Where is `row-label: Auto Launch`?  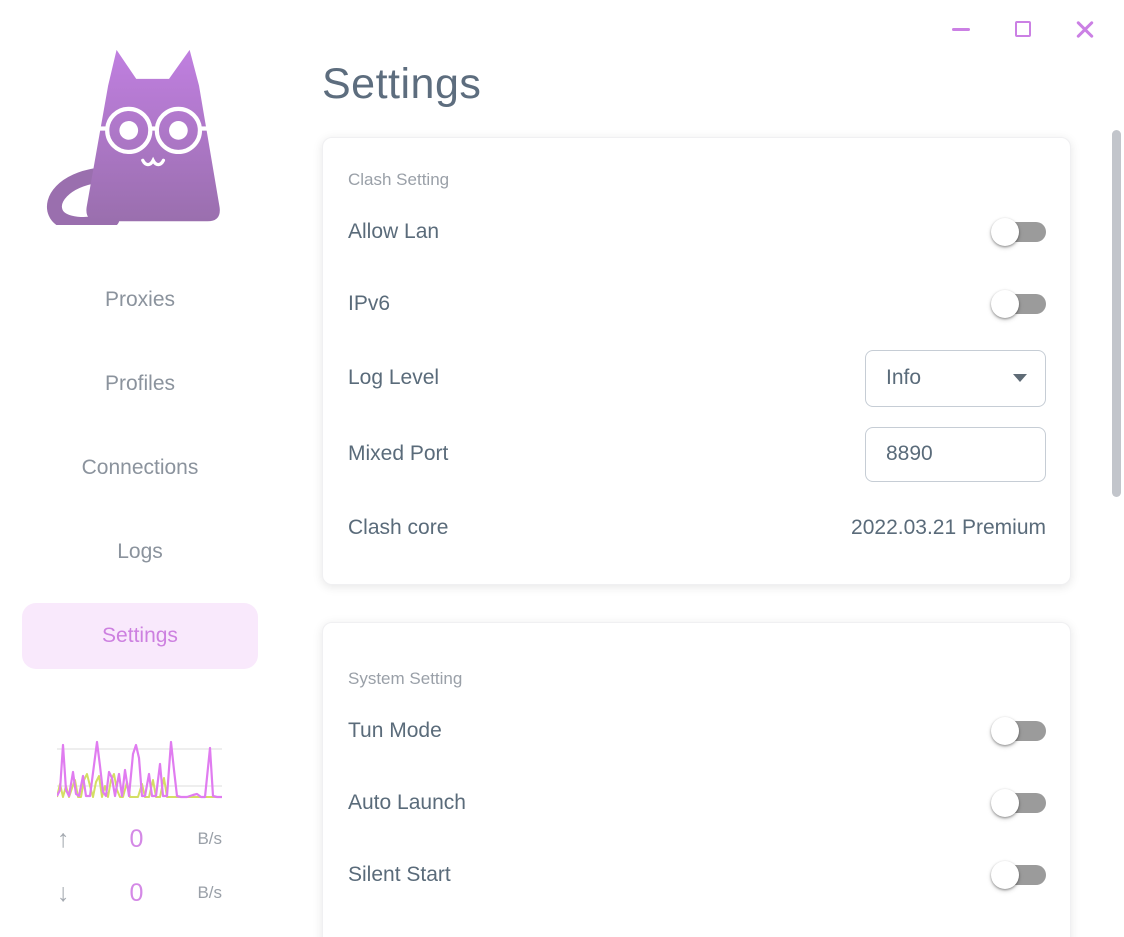
row-label: Auto Launch is located at coordinates (407, 802).